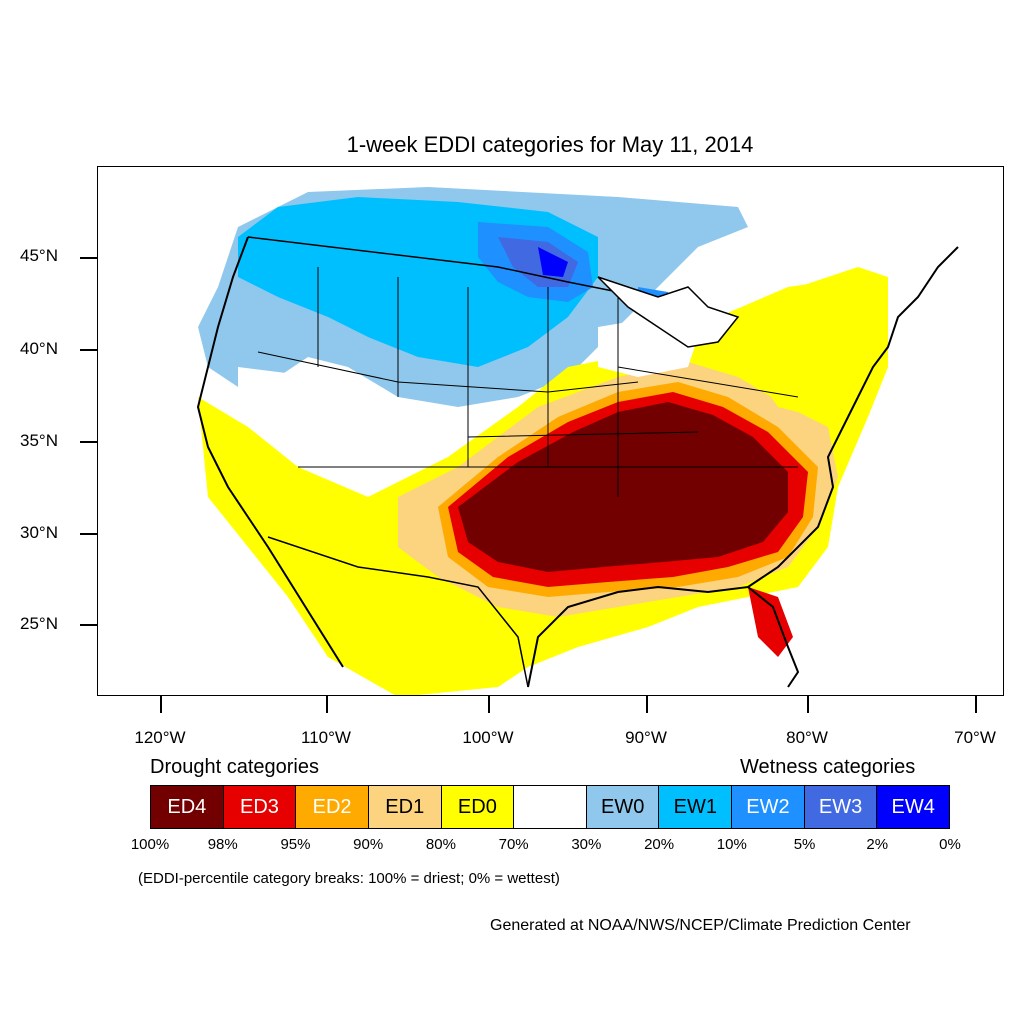  Describe the element at coordinates (405, 807) in the screenshot. I see `legend-cell-ed1: ED1` at that location.